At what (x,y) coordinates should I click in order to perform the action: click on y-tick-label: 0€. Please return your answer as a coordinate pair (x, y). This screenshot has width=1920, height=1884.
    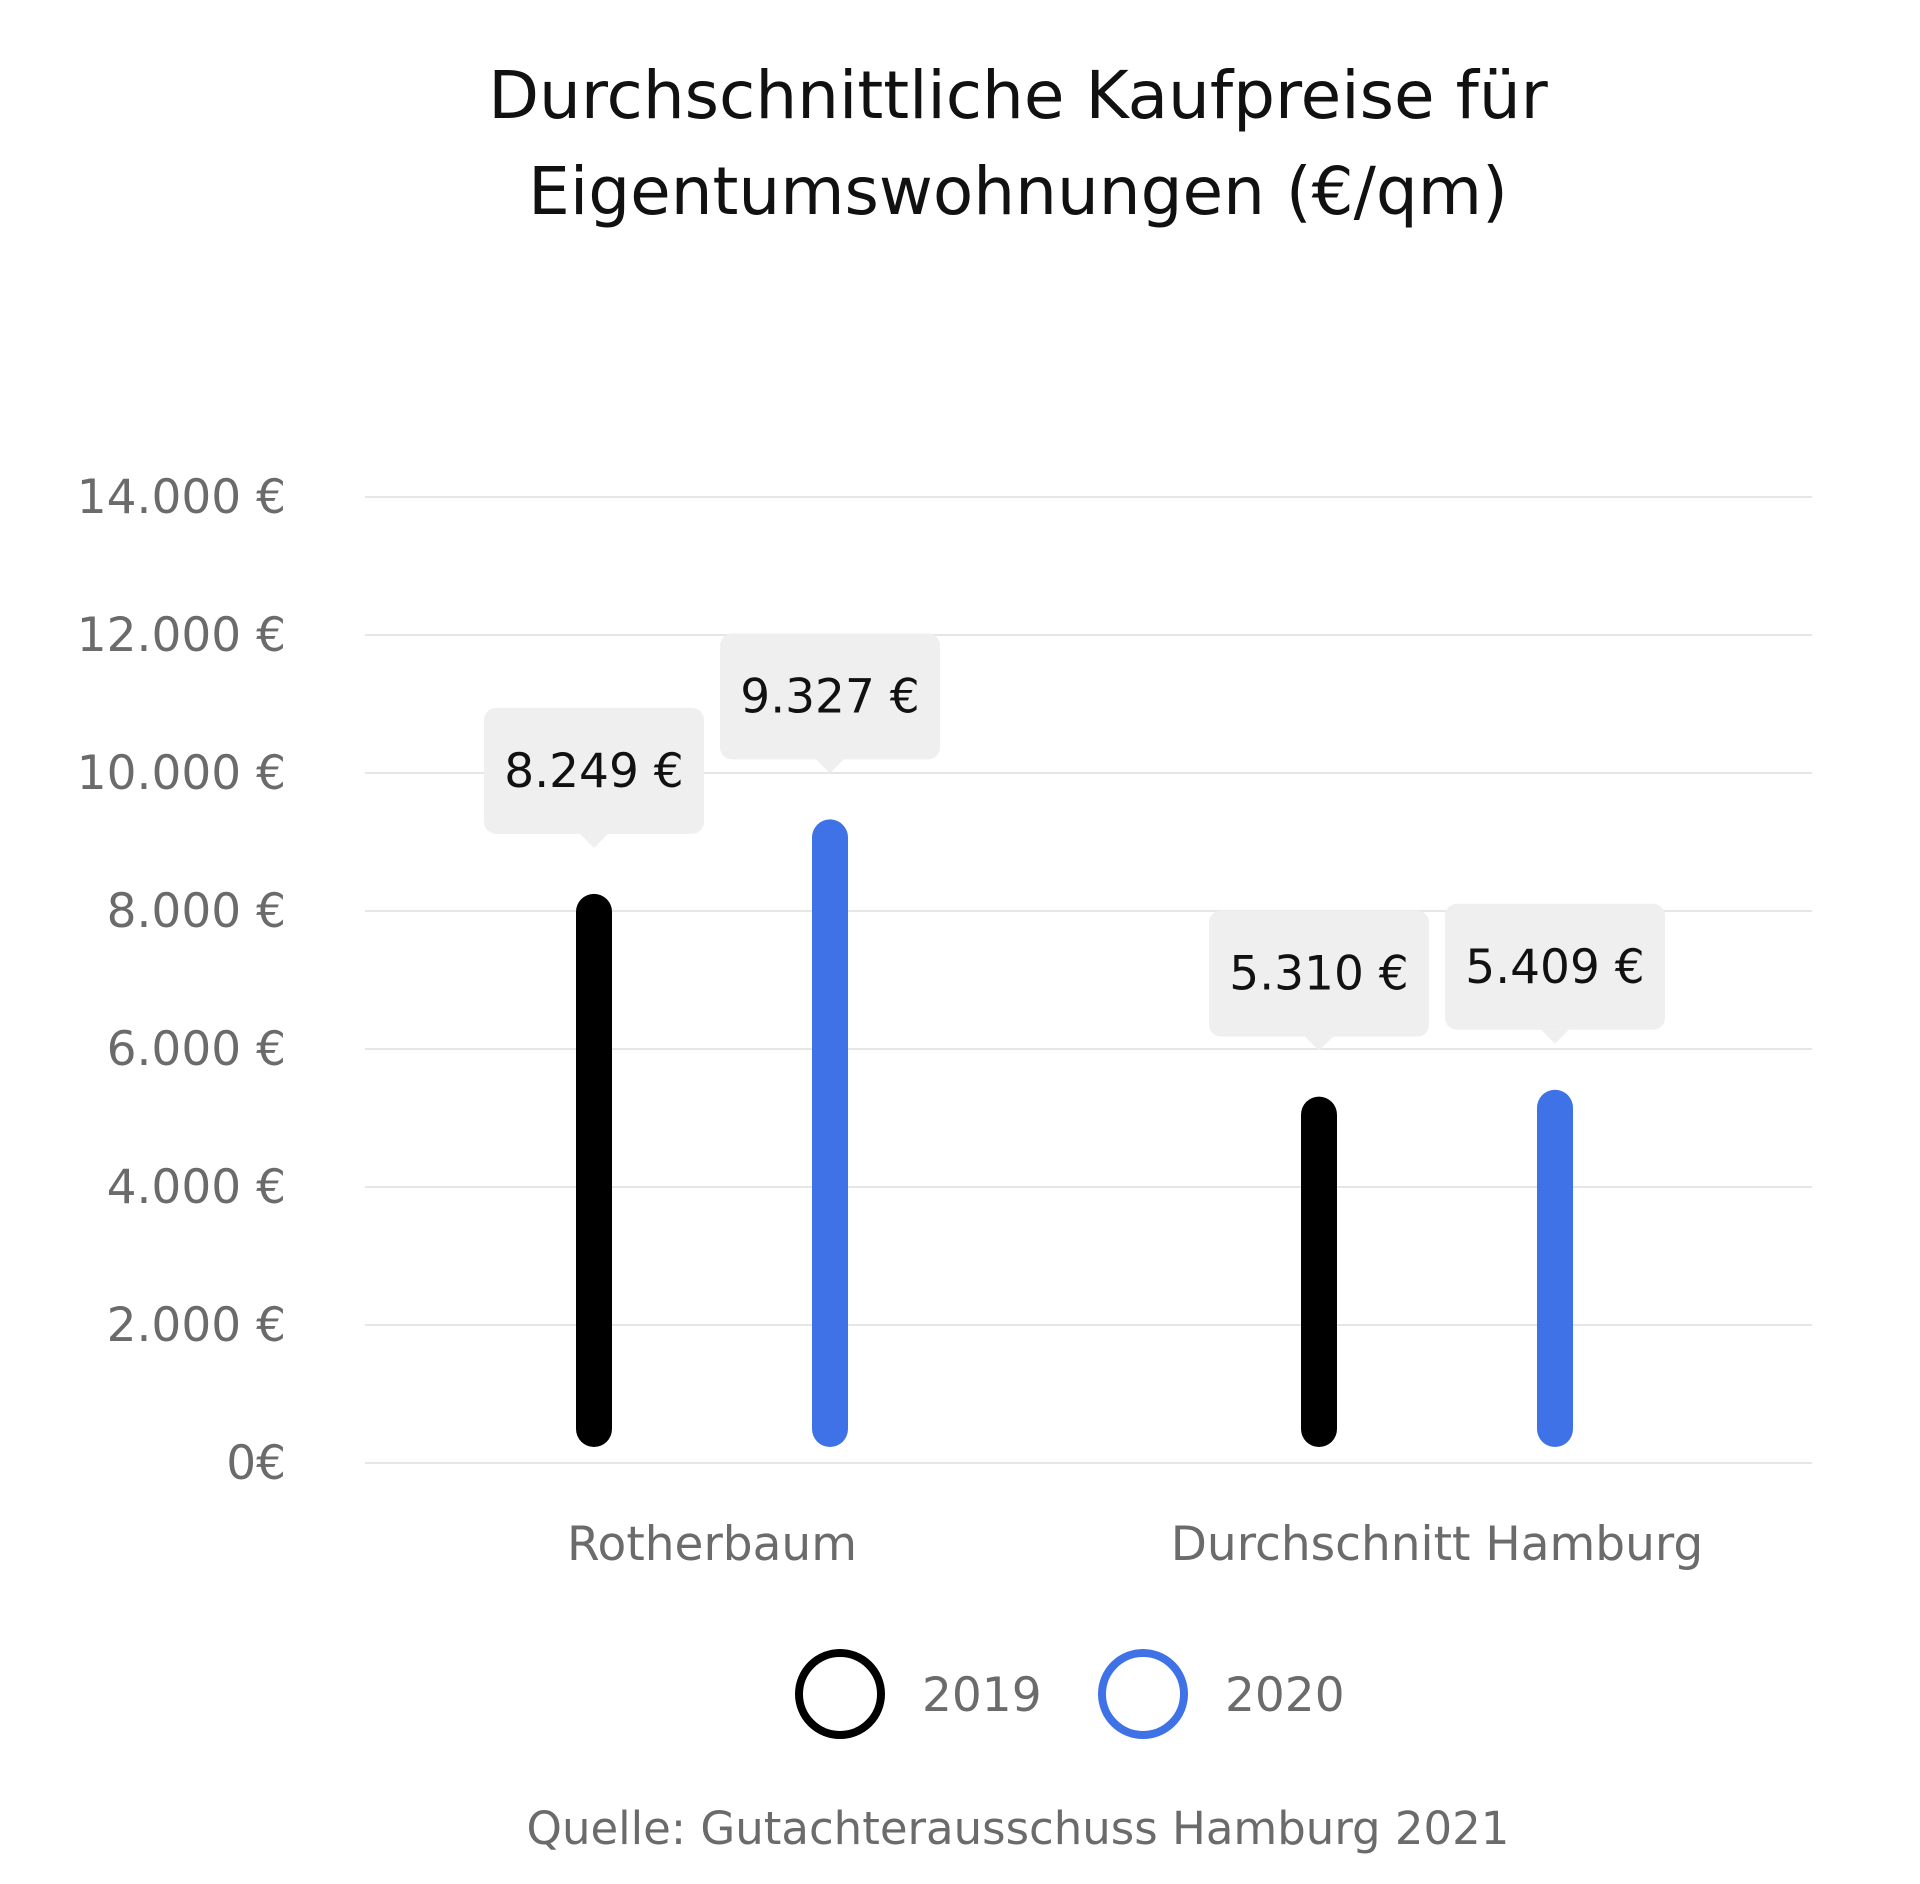
    Looking at the image, I should click on (256, 1463).